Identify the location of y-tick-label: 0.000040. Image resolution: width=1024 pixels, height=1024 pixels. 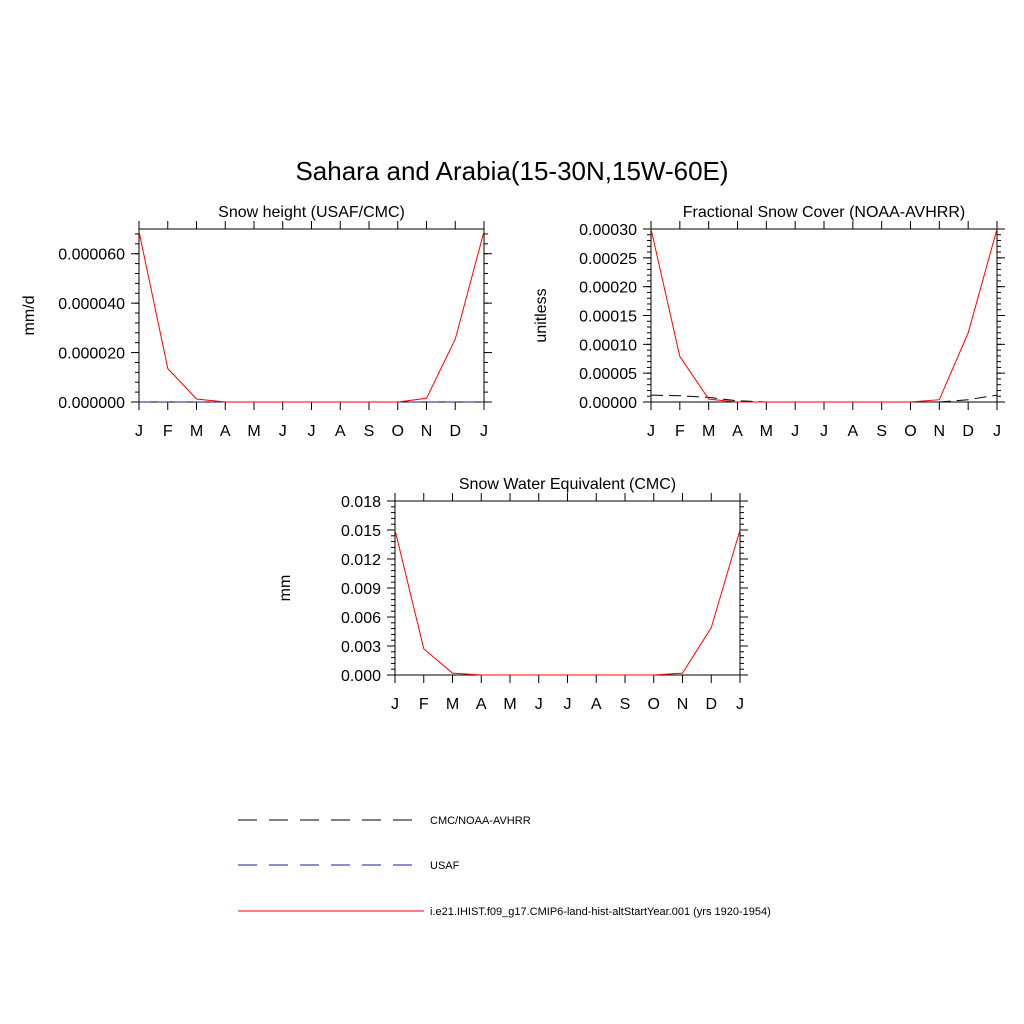
(91, 304).